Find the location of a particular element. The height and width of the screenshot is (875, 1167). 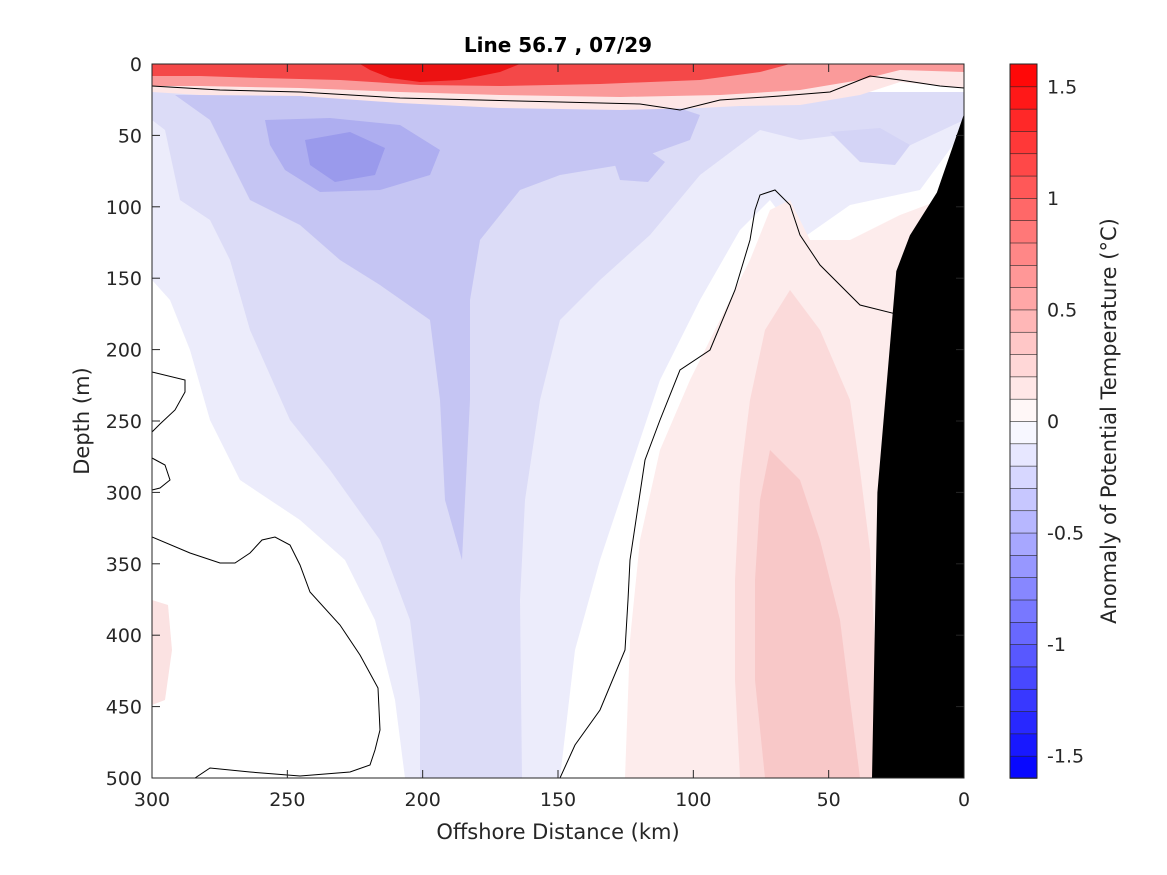

warm-region-inner is located at coordinates (807, 614).